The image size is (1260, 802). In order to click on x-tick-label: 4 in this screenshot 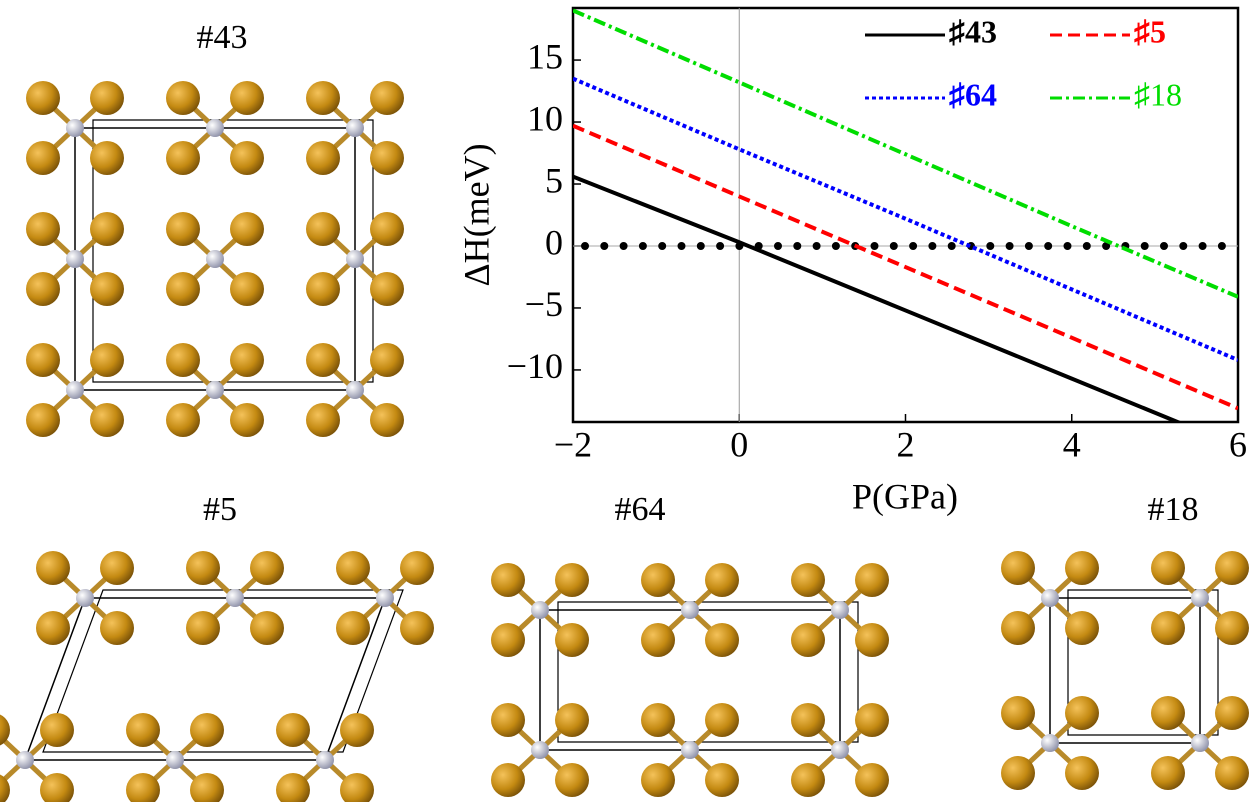, I will do `click(1072, 444)`.